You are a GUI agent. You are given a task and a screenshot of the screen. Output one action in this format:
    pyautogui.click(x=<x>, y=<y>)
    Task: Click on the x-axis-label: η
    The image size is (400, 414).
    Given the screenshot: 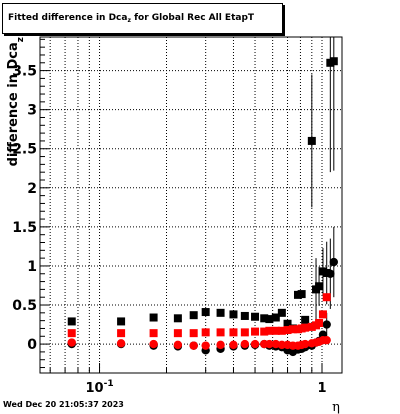 What is the action you would take?
    pyautogui.click(x=336, y=407)
    